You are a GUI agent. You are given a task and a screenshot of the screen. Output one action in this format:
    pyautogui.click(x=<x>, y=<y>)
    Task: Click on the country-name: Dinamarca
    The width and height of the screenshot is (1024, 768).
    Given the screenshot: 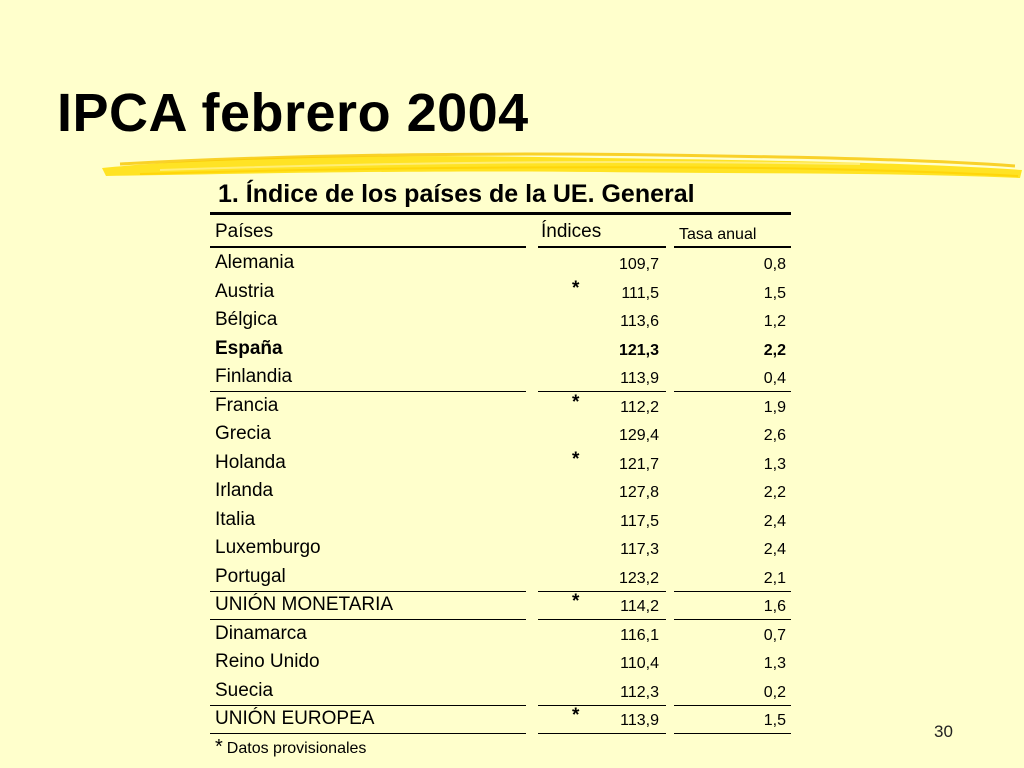 What is the action you would take?
    pyautogui.click(x=261, y=633)
    